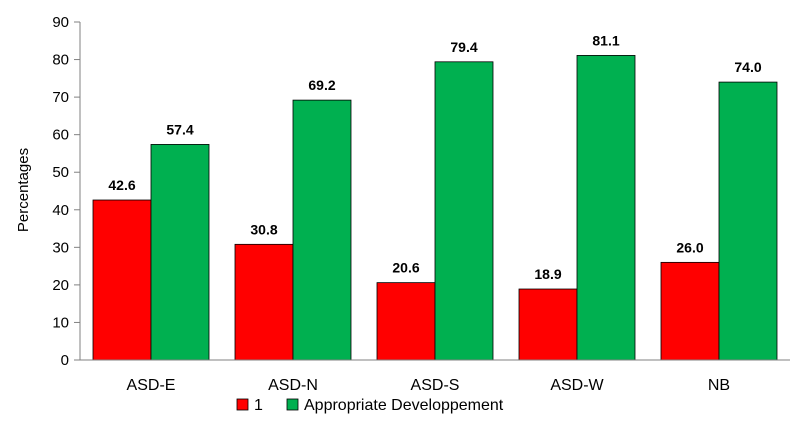 The image size is (790, 426). What do you see at coordinates (60, 322) in the screenshot?
I see `y-tick-label: 10` at bounding box center [60, 322].